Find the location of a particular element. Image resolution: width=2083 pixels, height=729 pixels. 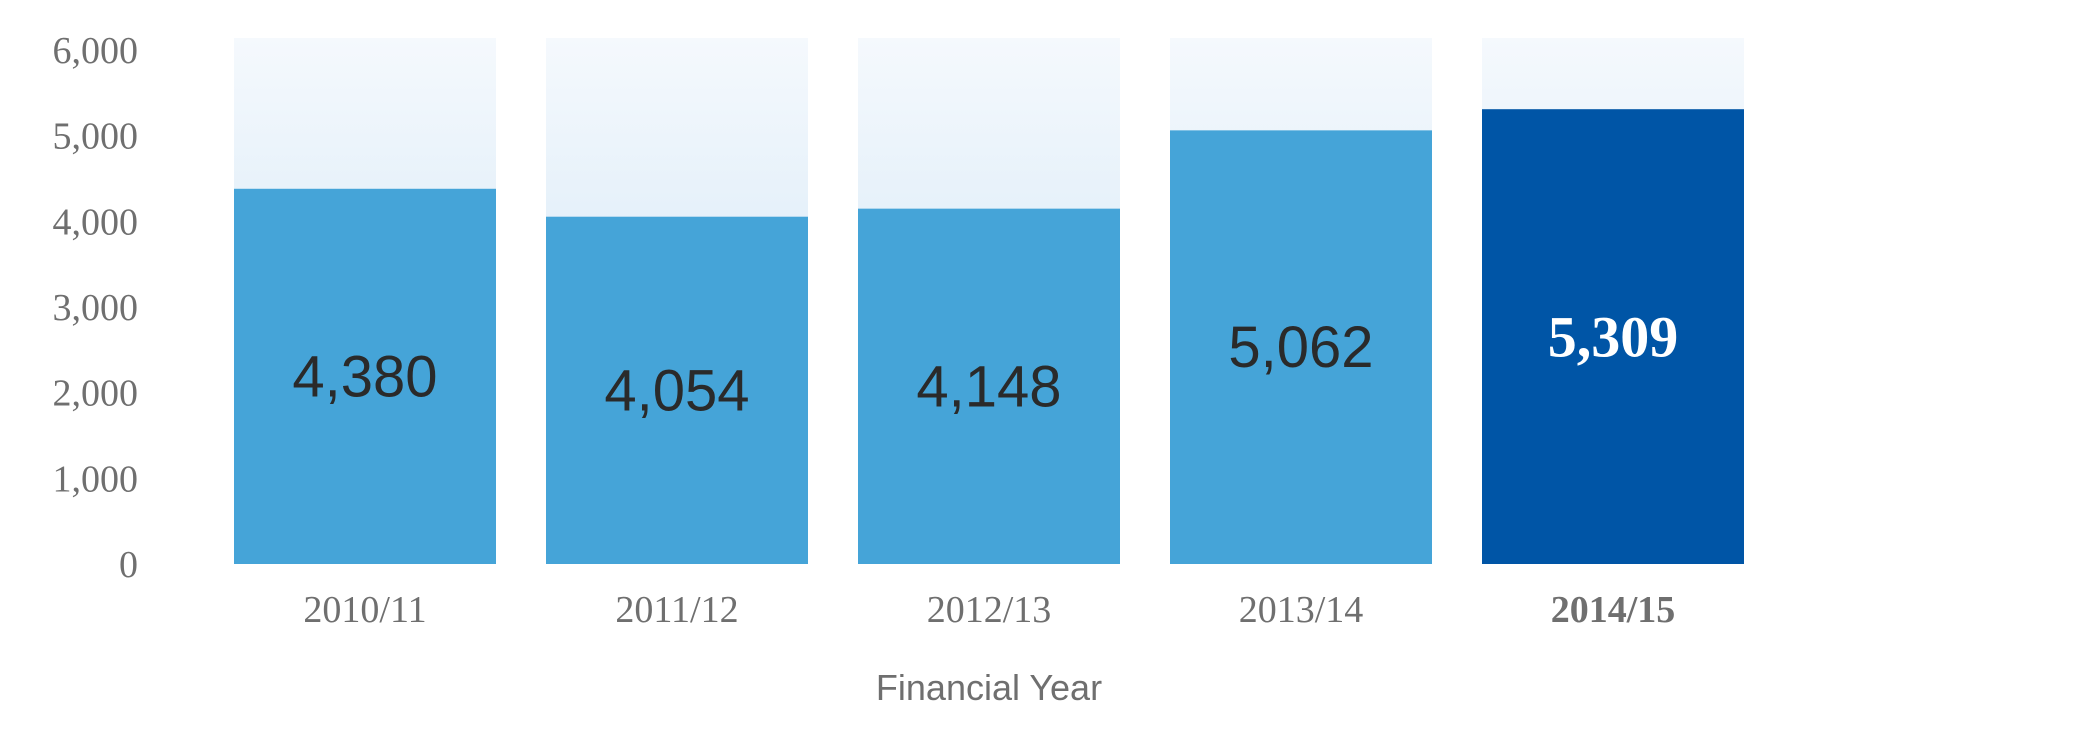

x-tick-label: 2013/14 is located at coordinates (1301, 610).